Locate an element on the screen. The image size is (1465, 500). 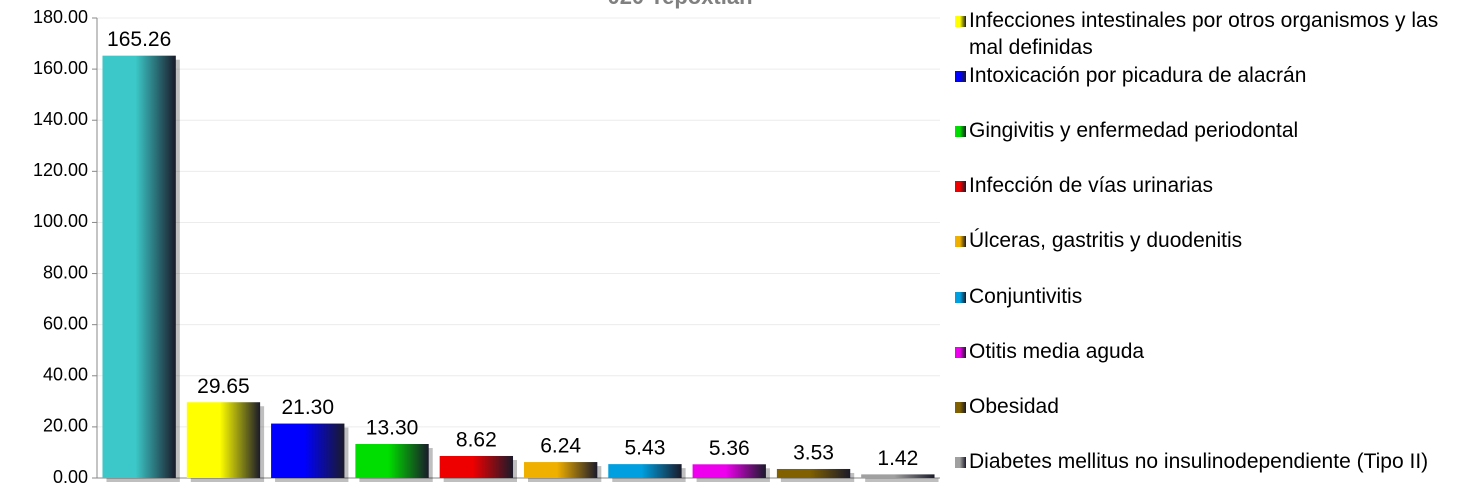
legend-item: Conjuntivitis is located at coordinates (1202, 296).